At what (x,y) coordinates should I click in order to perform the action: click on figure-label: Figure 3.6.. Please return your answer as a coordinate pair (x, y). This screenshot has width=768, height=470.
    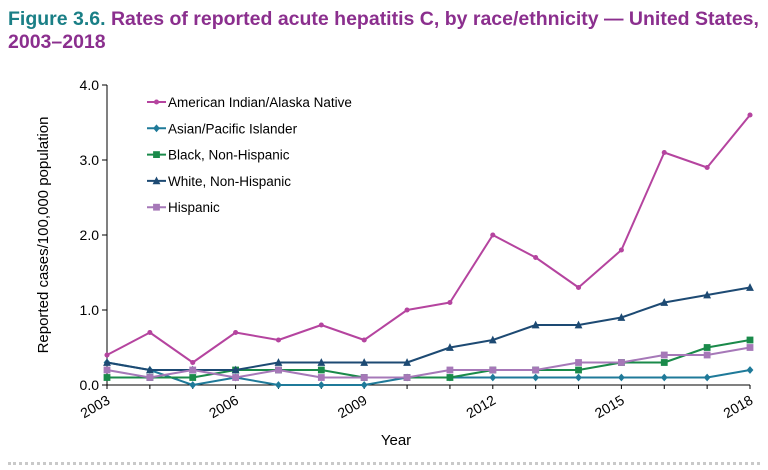
    Looking at the image, I should click on (57, 19).